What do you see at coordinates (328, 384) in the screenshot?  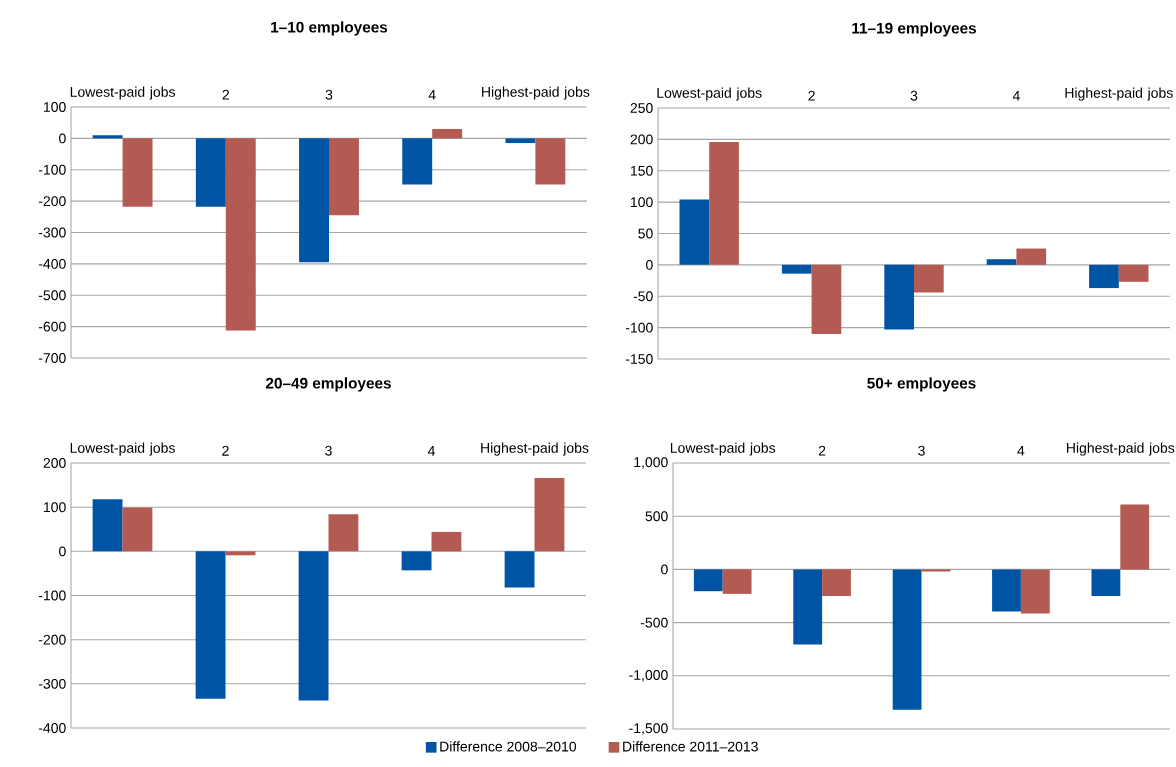 I see `chart-title: 20–49 employees` at bounding box center [328, 384].